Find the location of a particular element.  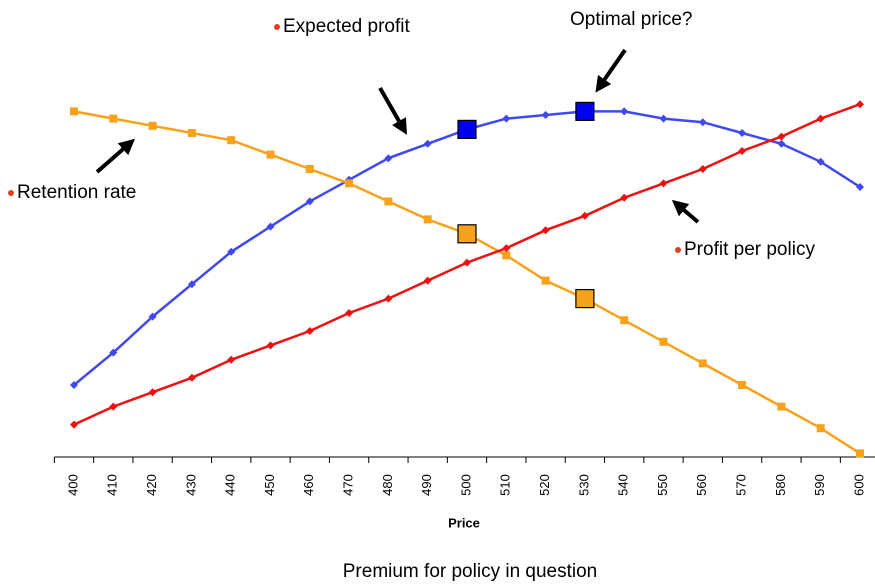

caption: Premium for policy in question is located at coordinates (470, 571).